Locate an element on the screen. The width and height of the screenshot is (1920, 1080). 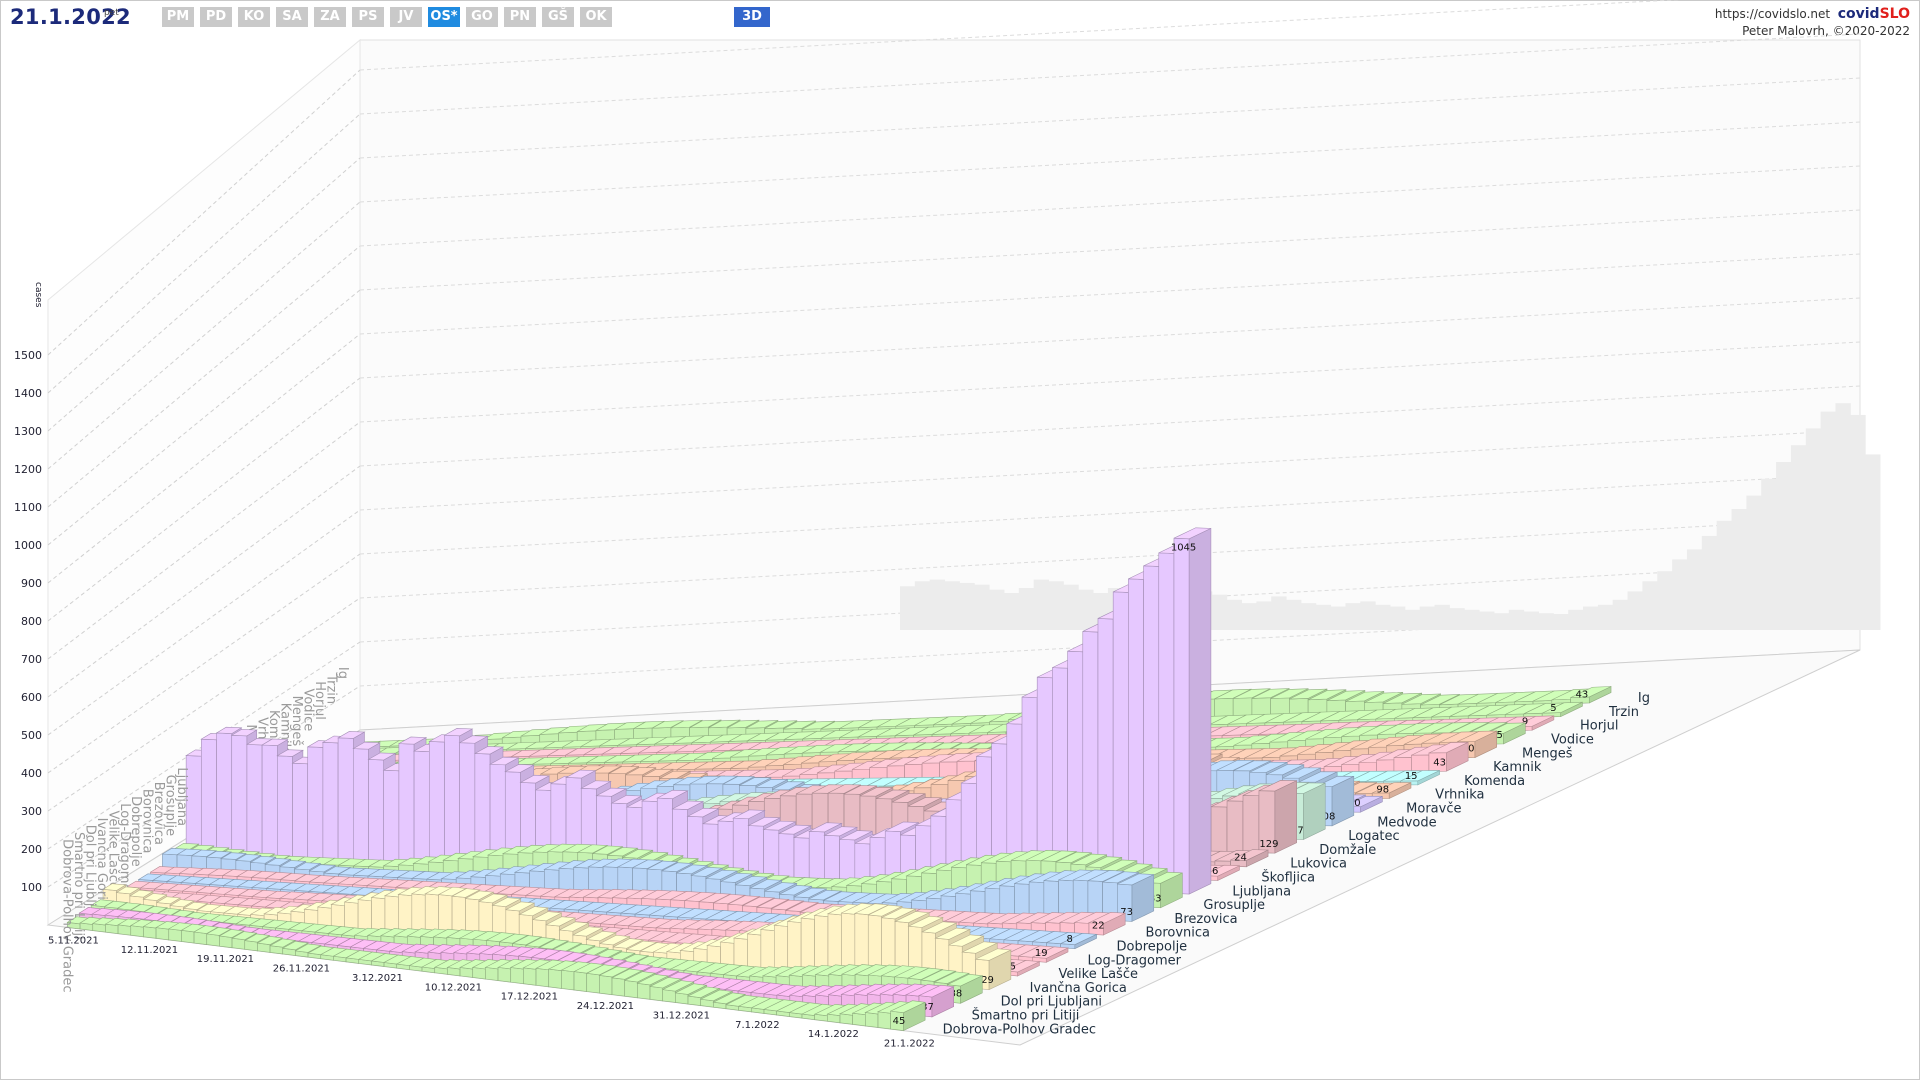
region-button-za: ZA is located at coordinates (330, 17).